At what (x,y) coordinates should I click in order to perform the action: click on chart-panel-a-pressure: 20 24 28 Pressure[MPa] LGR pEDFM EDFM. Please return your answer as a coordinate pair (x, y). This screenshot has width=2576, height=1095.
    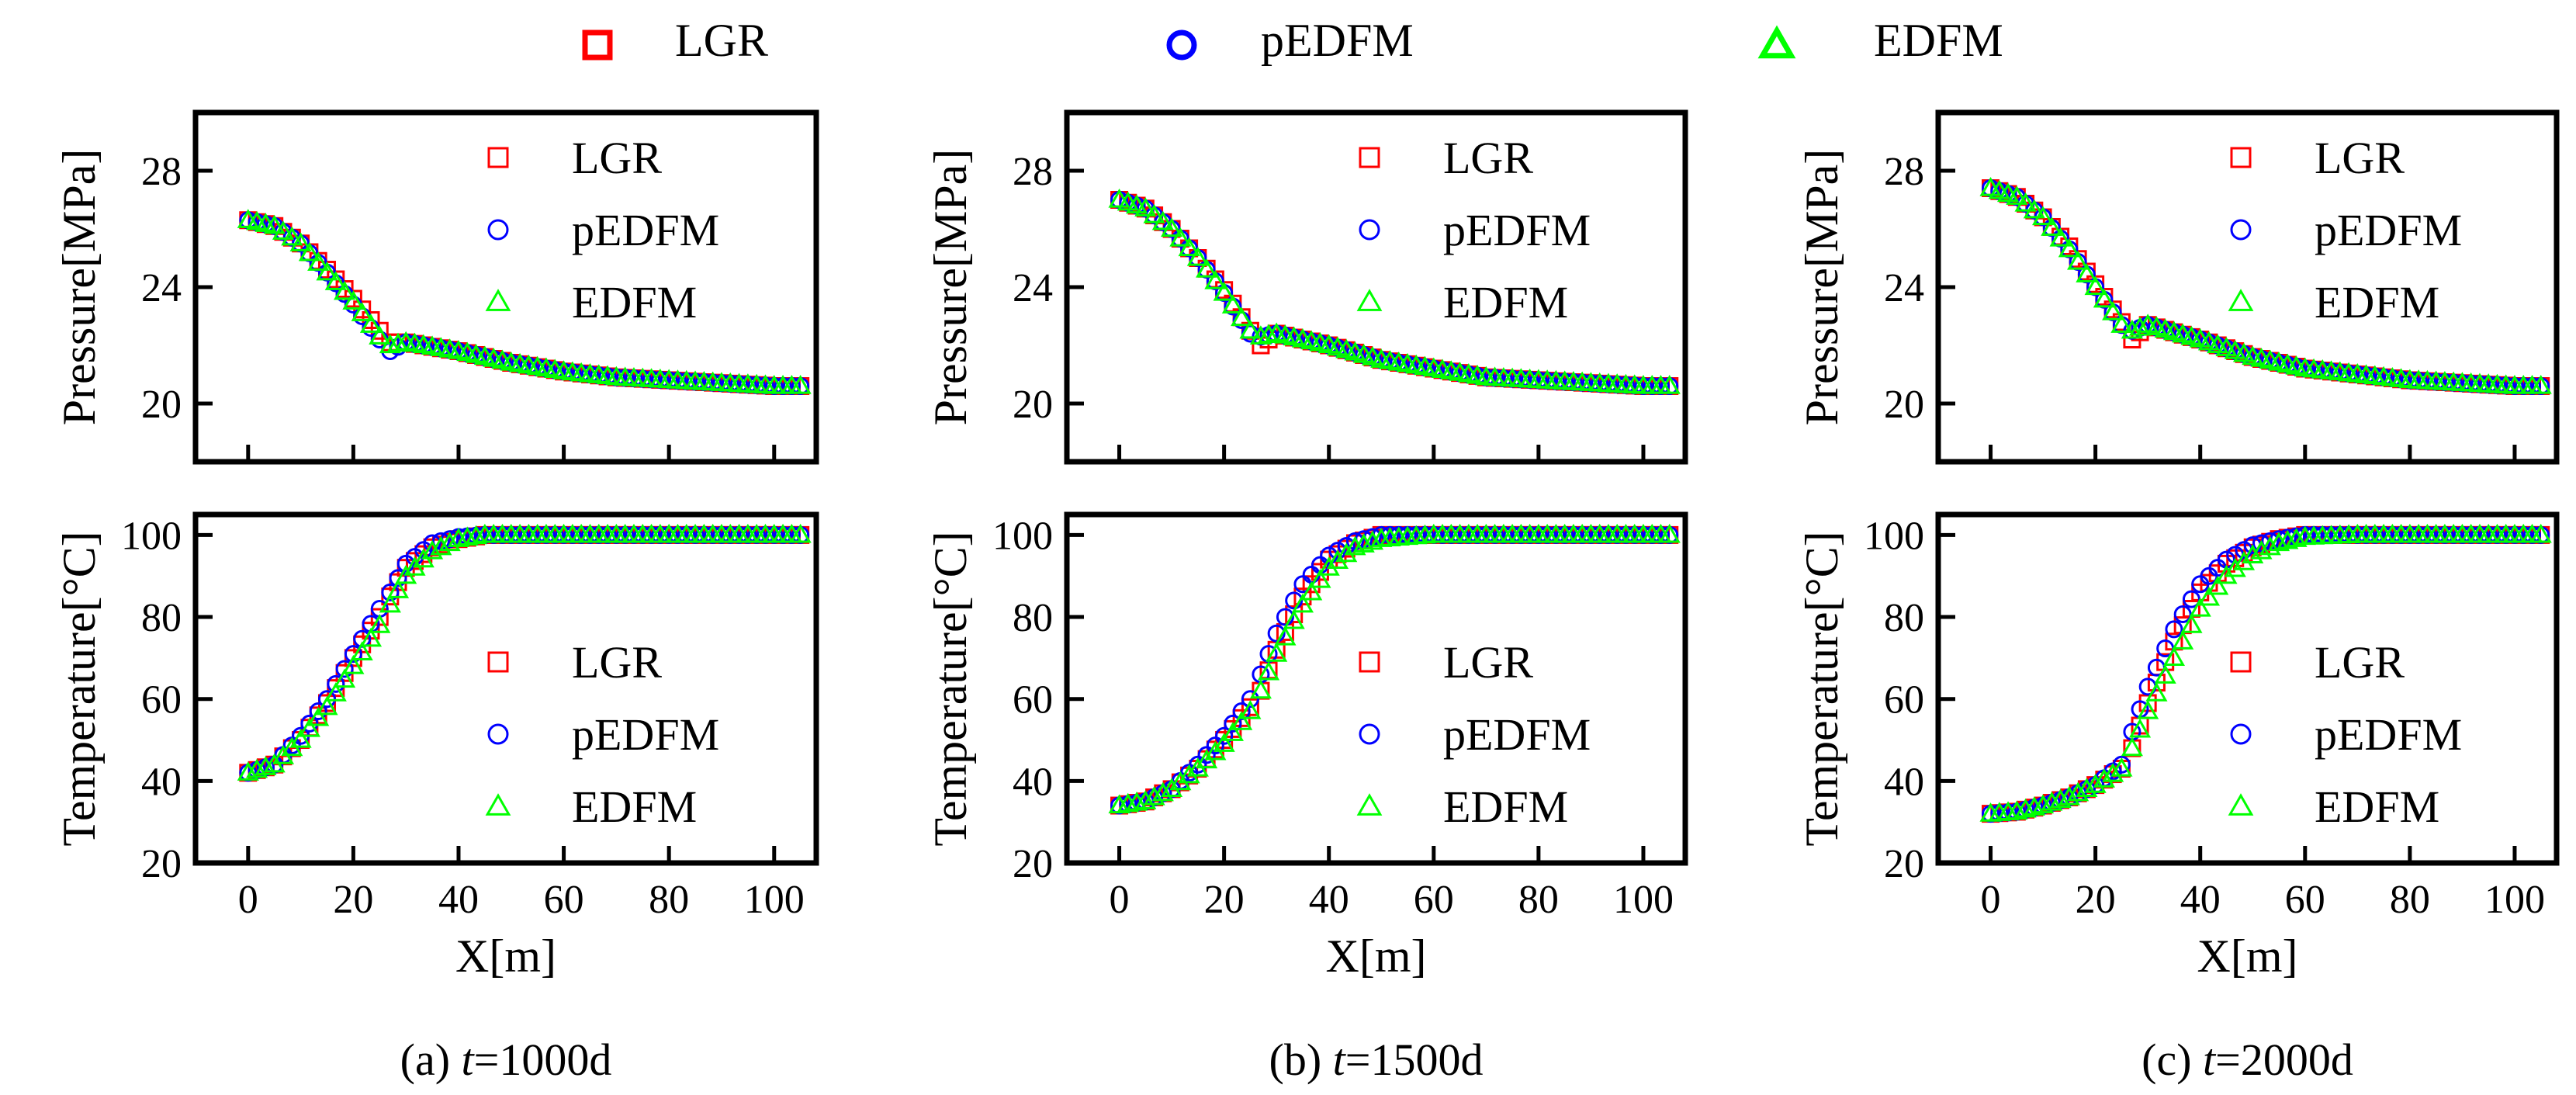
    Looking at the image, I should click on (436, 287).